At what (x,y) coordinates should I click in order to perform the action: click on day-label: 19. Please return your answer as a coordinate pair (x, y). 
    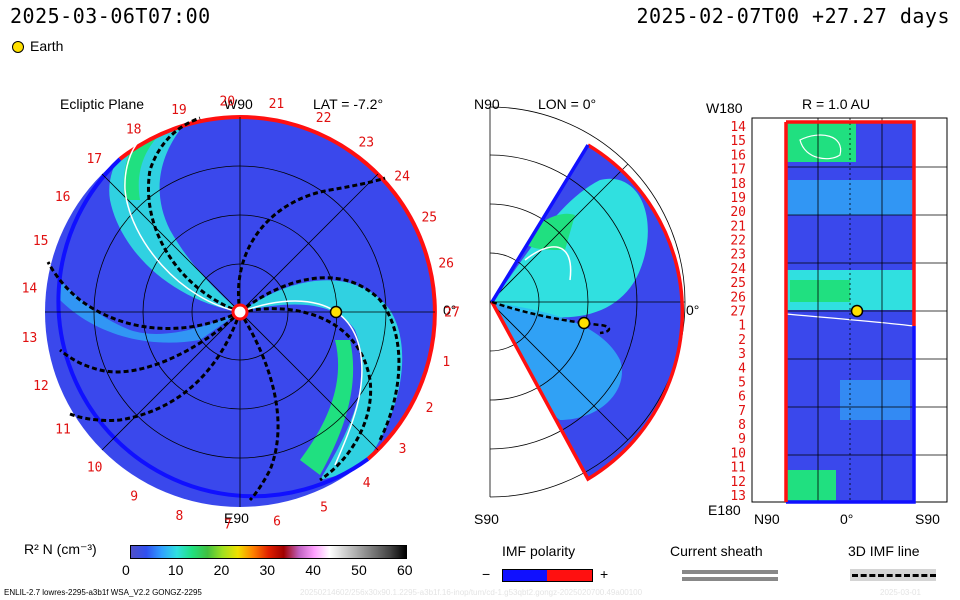
    Looking at the image, I should click on (738, 198).